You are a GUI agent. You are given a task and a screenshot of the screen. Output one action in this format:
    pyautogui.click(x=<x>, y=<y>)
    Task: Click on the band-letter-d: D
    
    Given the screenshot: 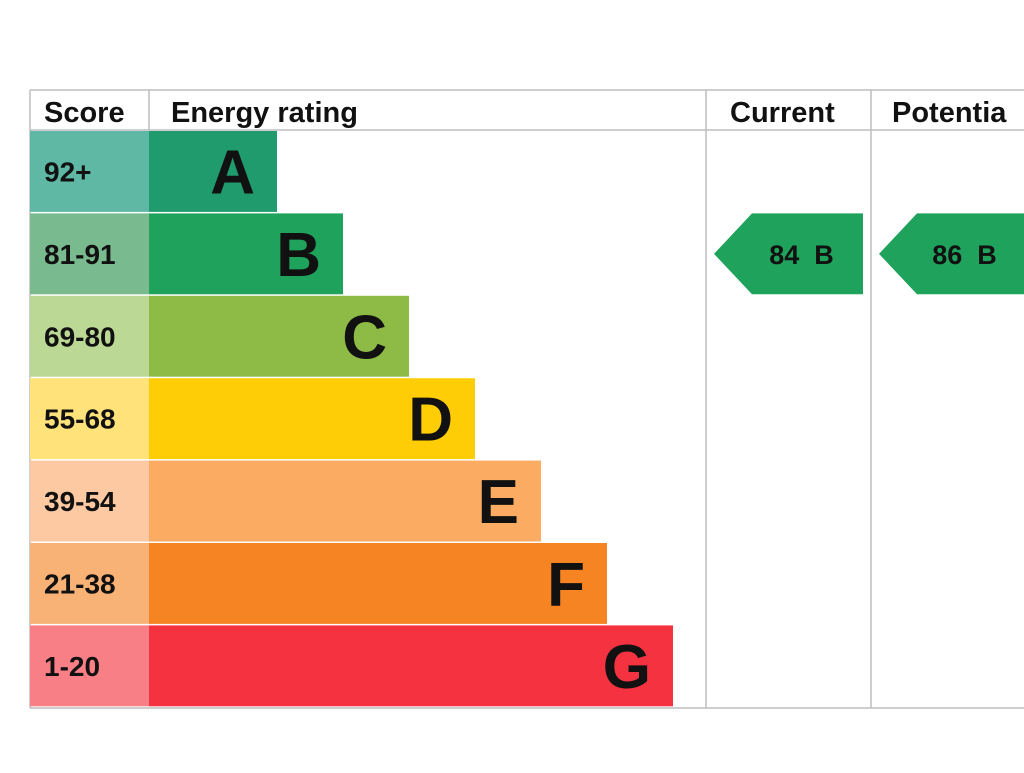 What is the action you would take?
    pyautogui.click(x=430, y=420)
    